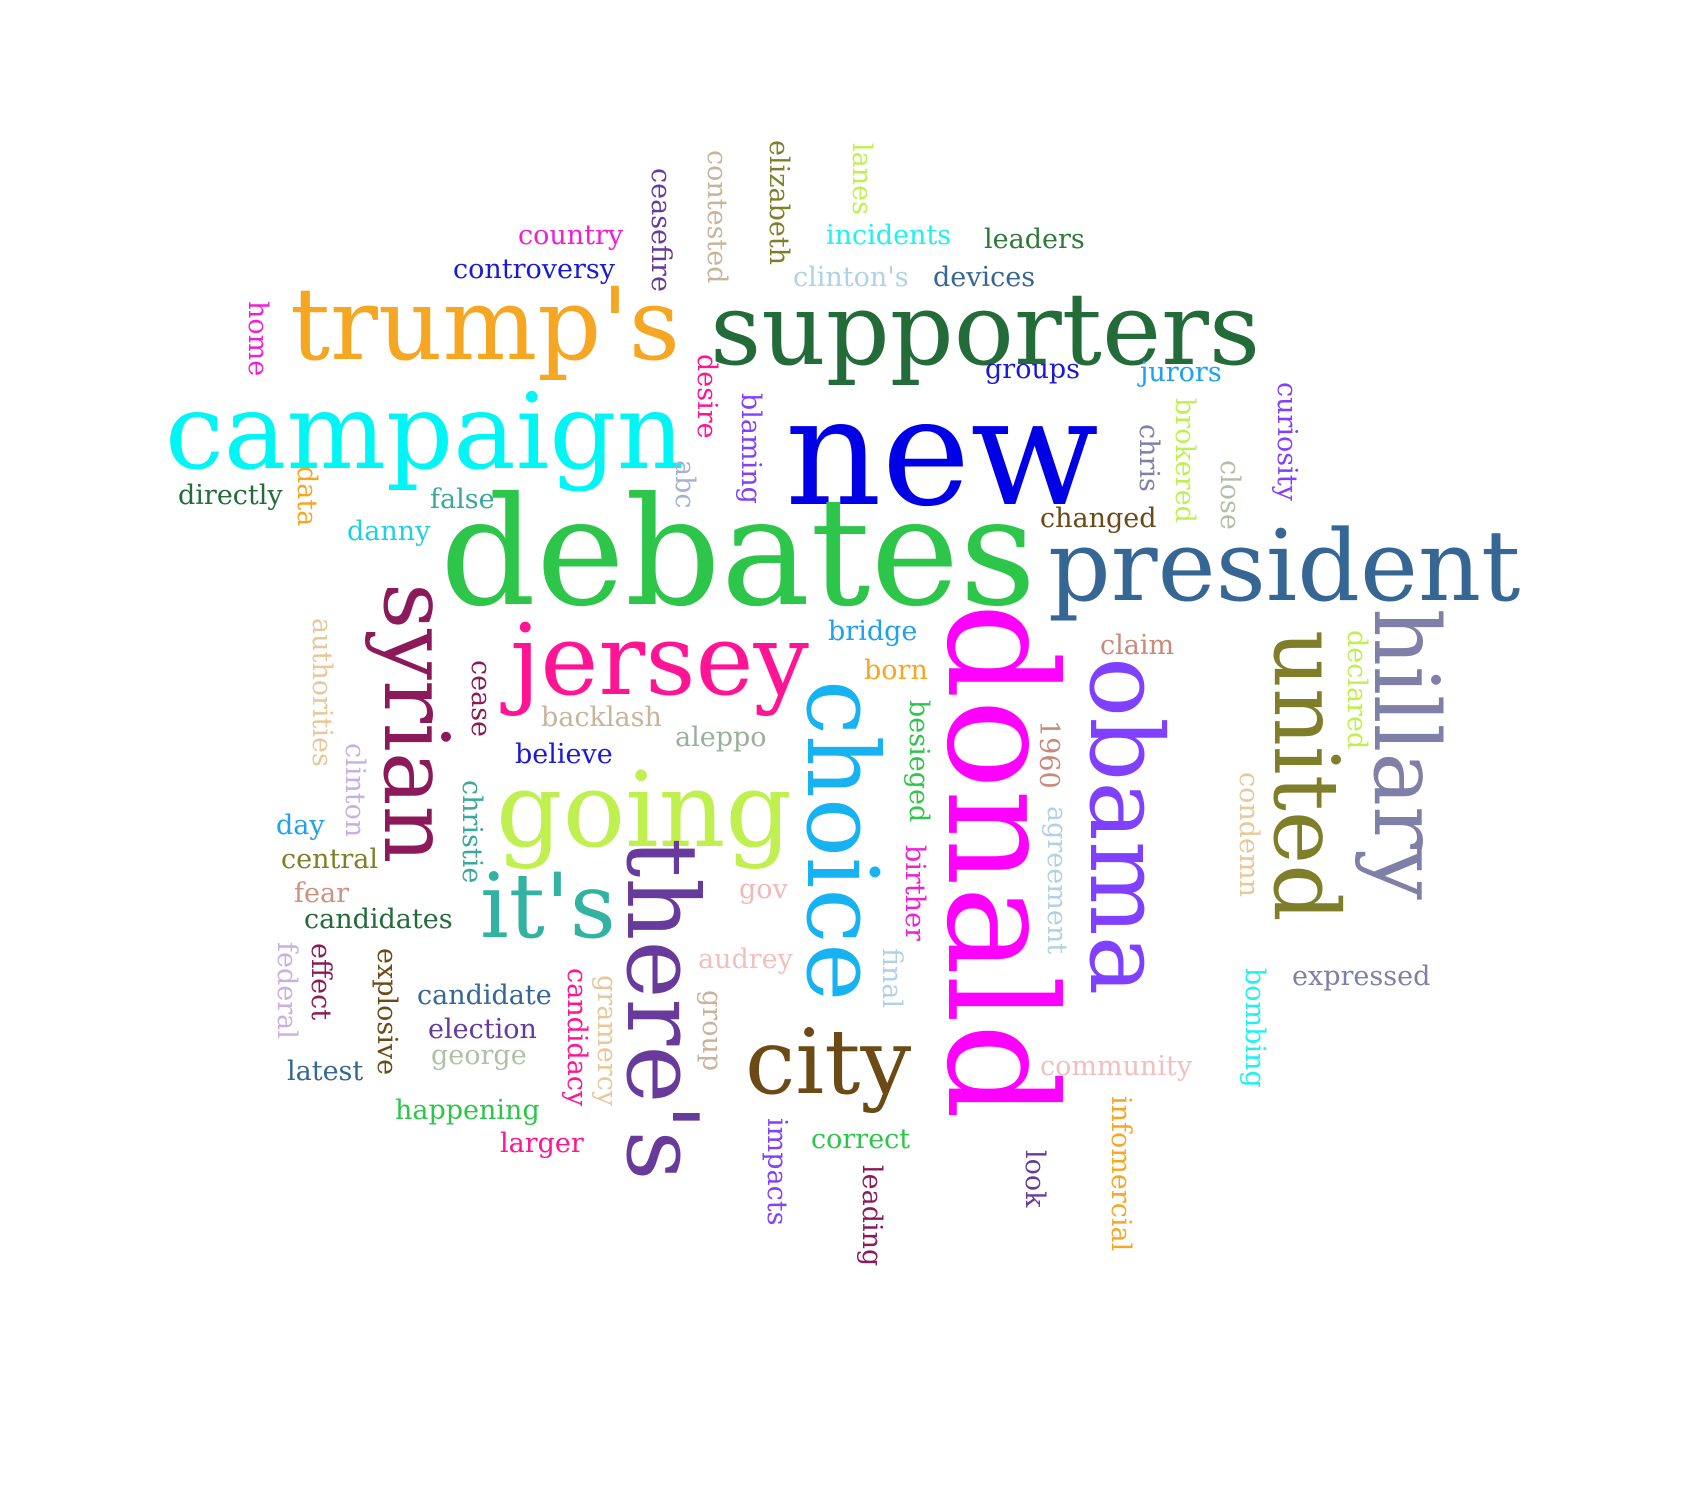 The width and height of the screenshot is (1706, 1510). I want to click on word-supporters: supporters, so click(985, 329).